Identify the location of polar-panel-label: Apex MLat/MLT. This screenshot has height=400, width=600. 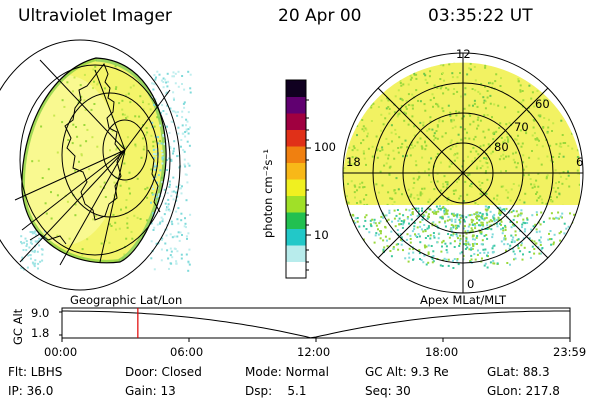
(463, 300).